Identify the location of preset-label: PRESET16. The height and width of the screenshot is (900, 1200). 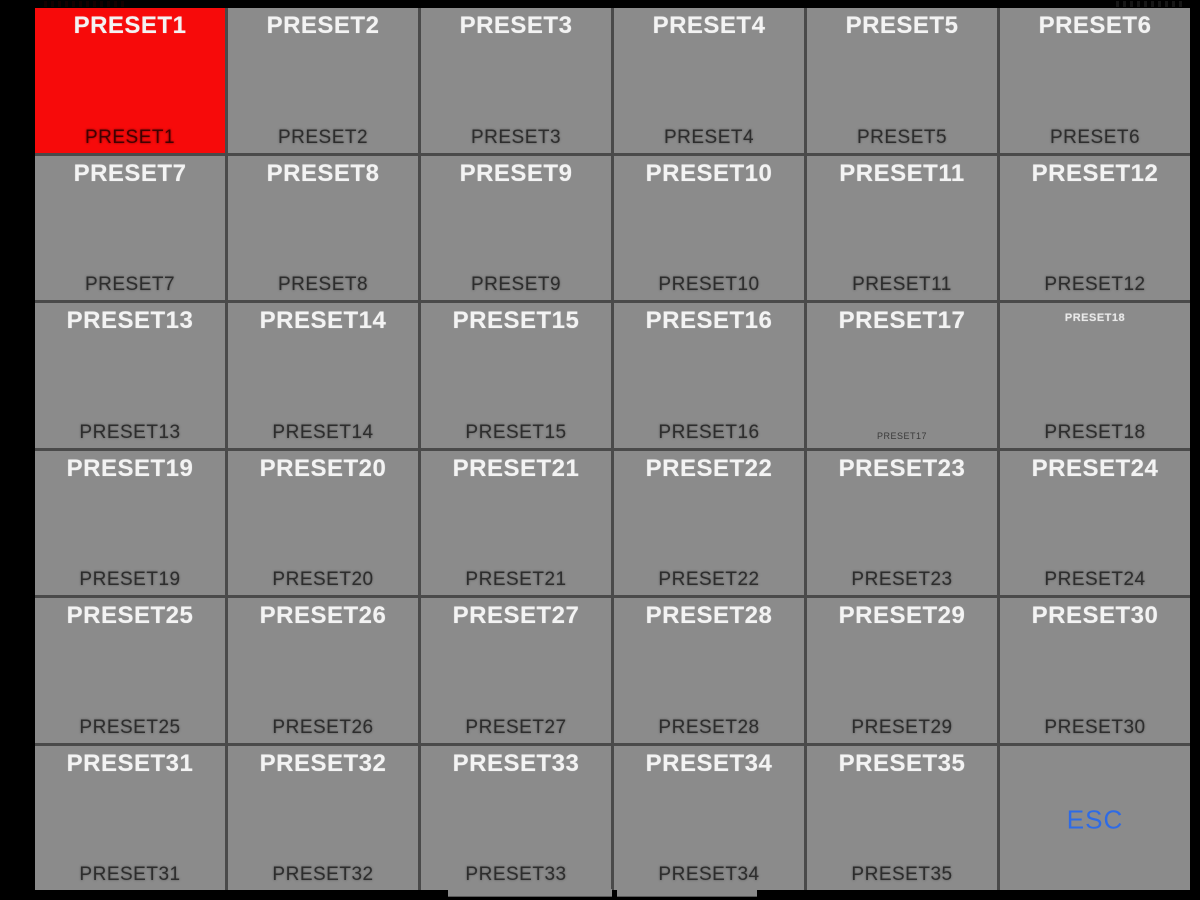
(709, 432).